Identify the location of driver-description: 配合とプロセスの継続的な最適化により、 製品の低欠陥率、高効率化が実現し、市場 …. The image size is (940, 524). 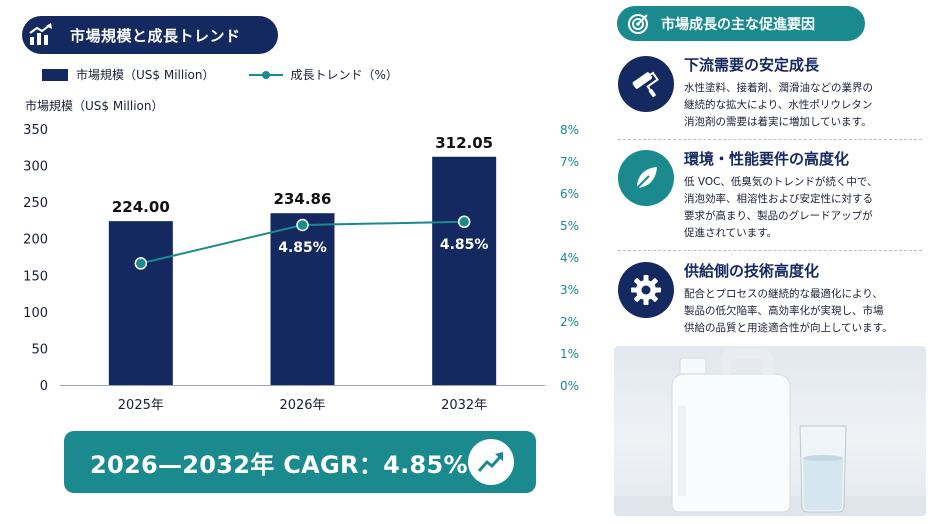
(802, 311).